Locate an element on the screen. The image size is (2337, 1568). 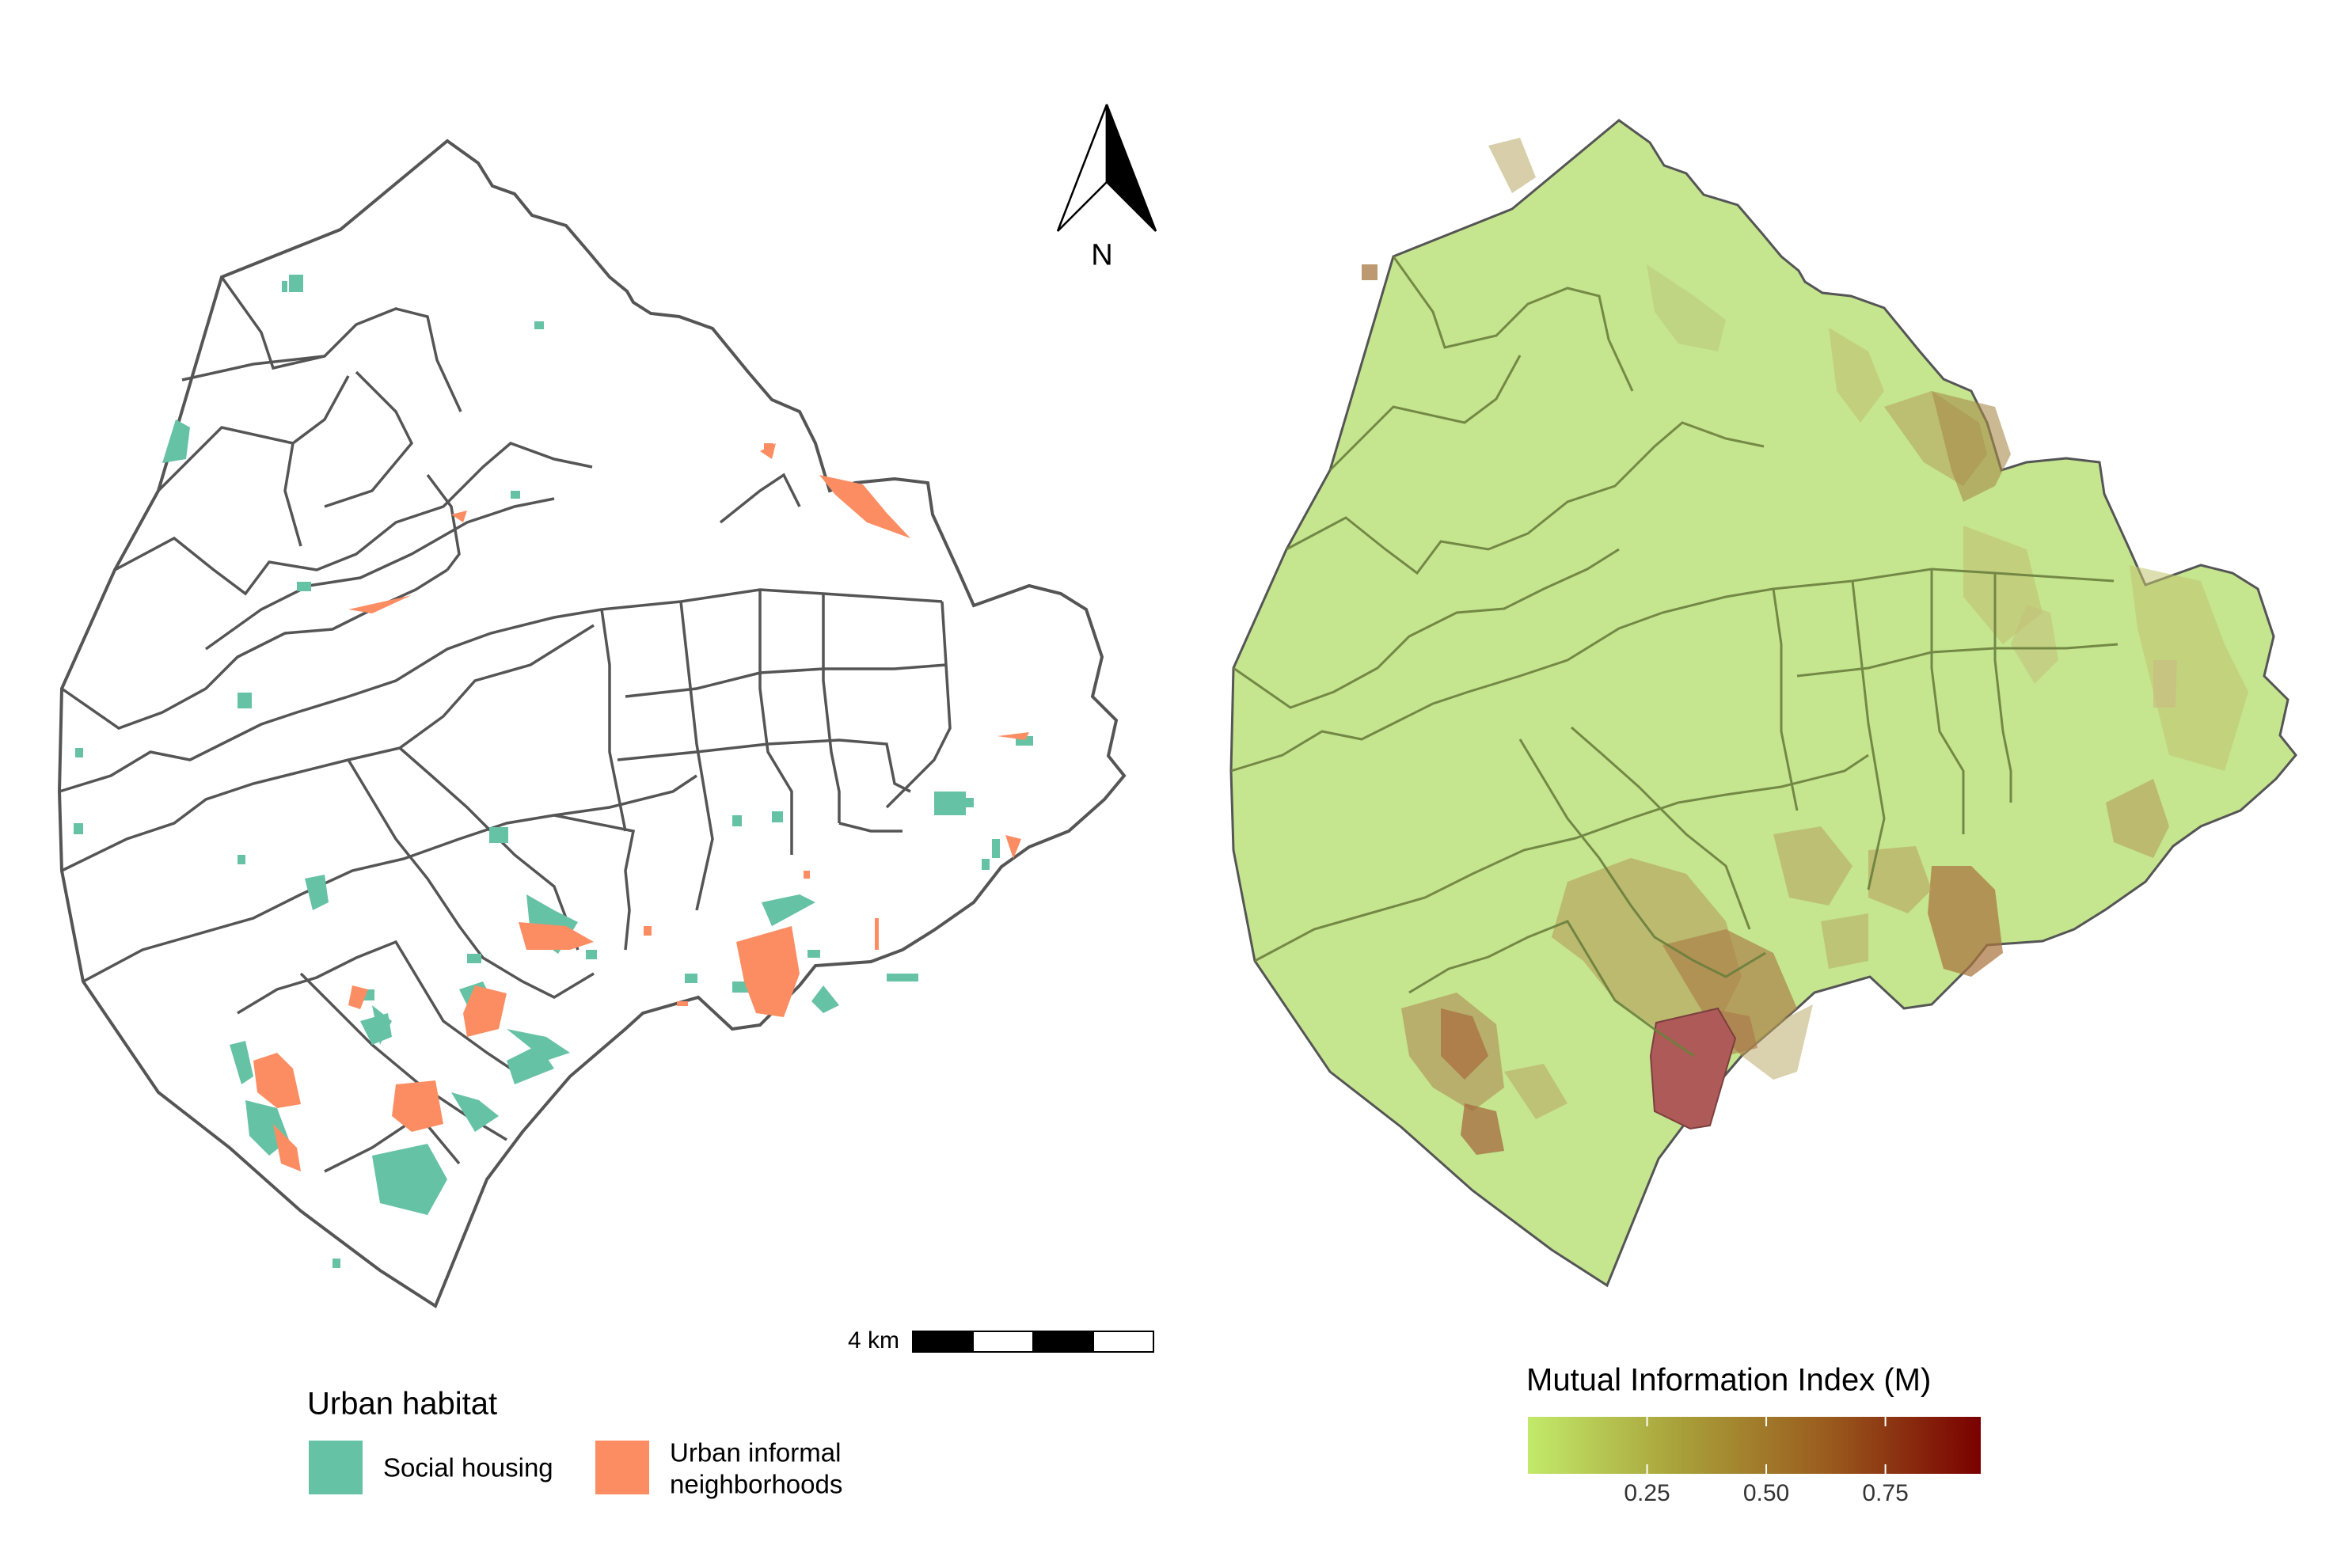
north-arrow: N is located at coordinates (1106, 187).